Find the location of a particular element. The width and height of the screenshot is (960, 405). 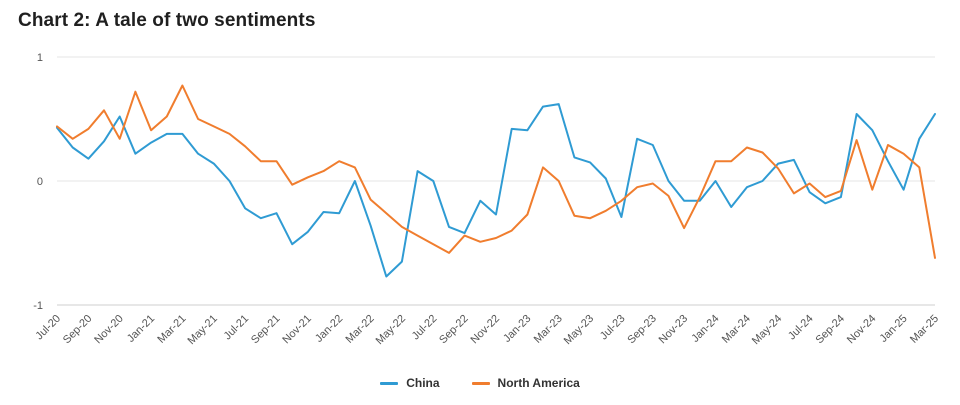

legend: China North America is located at coordinates (480, 383).